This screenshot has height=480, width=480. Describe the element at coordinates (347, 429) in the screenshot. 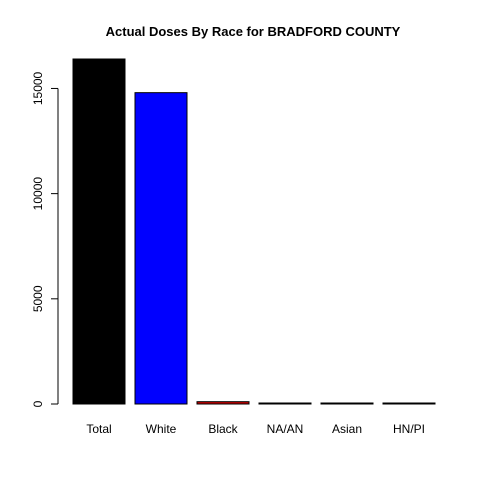

I see `x-tick-label: Asian` at that location.